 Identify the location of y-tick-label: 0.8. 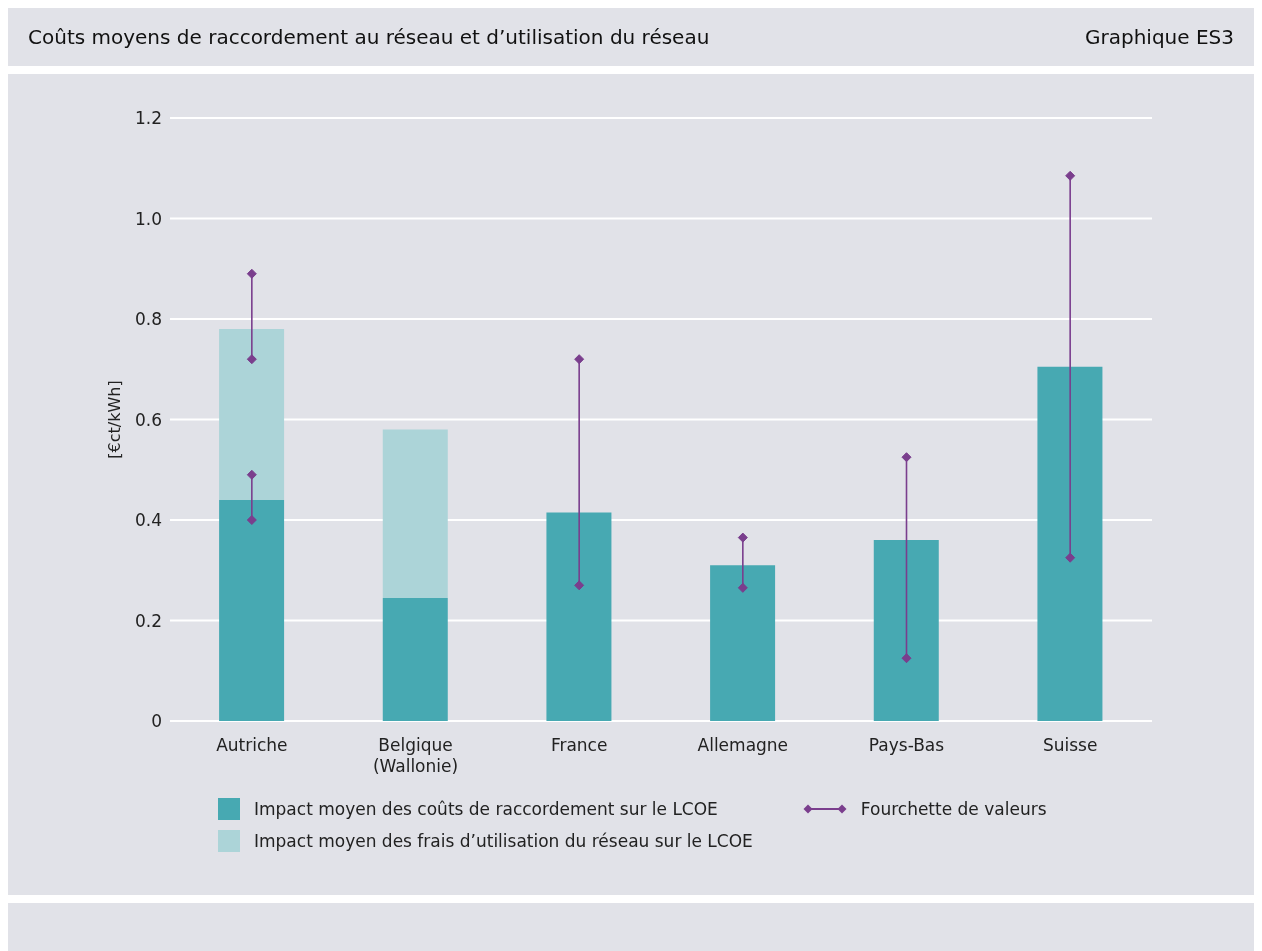
(148, 319).